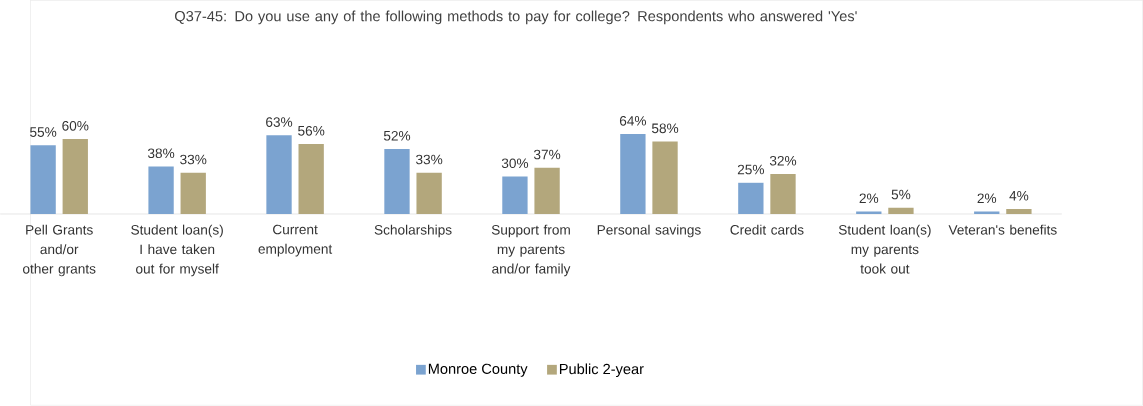 This screenshot has width=1143, height=406. I want to click on x-tick-label: Student loan(s) my parents took out, so click(884, 249).